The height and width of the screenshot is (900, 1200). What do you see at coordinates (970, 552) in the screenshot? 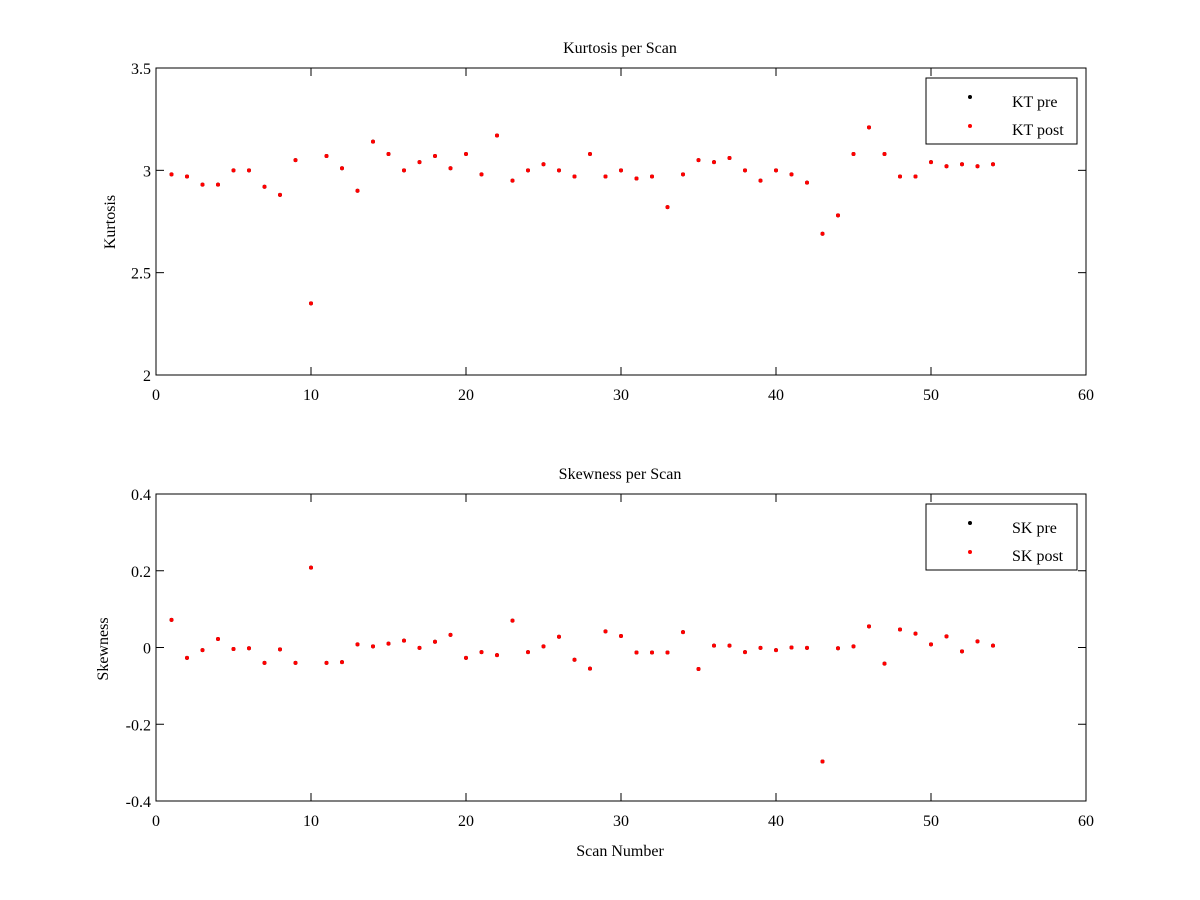
I see `skewness-legend-marker-post` at bounding box center [970, 552].